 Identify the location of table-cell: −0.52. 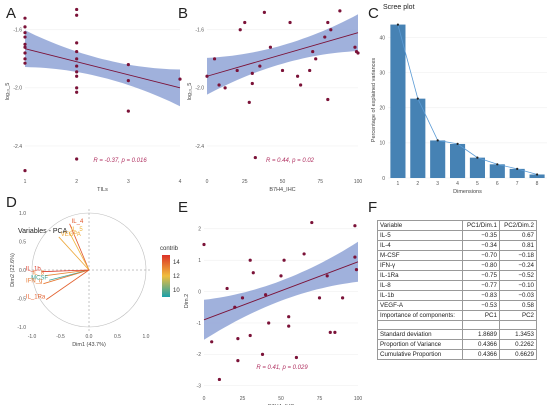
(518, 275).